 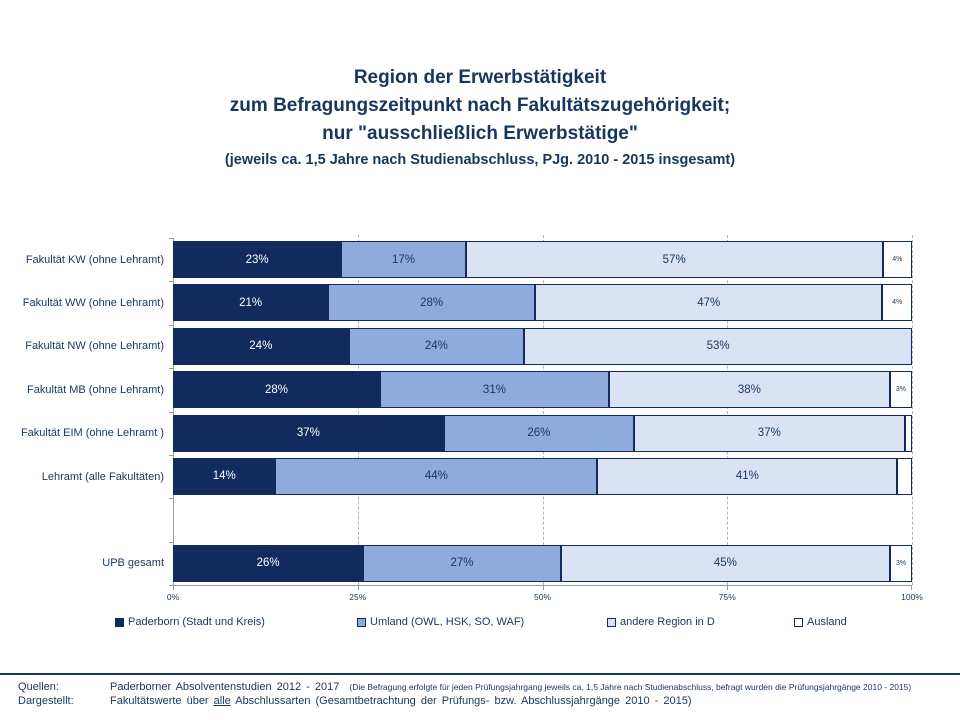 I want to click on chart-row: UPB gesamt 26% 27% 45% 3%, so click(x=461, y=563).